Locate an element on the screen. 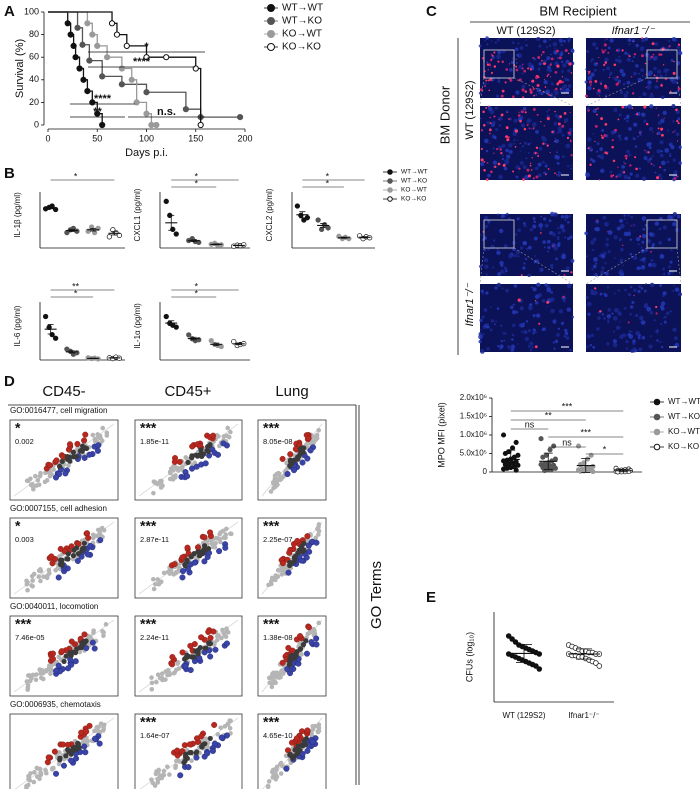  legend-label: KO→WT is located at coordinates (684, 431).